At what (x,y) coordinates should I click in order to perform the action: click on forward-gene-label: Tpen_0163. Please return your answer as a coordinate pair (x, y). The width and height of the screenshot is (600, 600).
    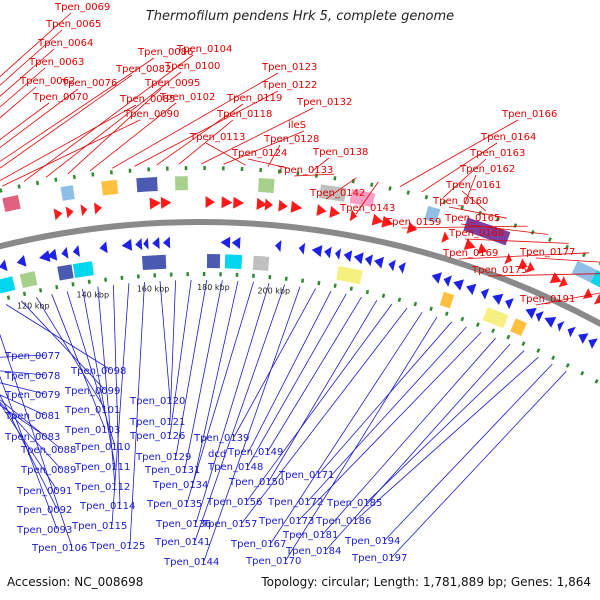
    Looking at the image, I should click on (497, 153).